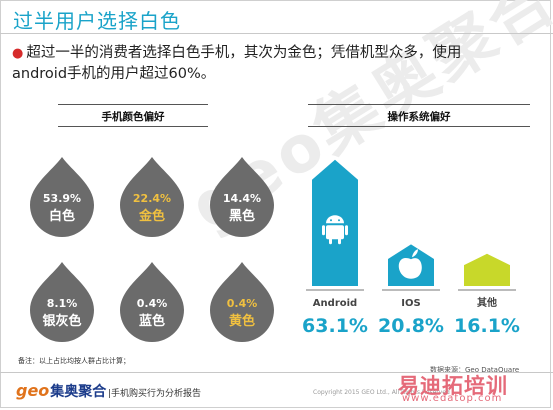 The height and width of the screenshot is (410, 553). I want to click on droplet-5: 0.4% 蓝色, so click(152, 302).